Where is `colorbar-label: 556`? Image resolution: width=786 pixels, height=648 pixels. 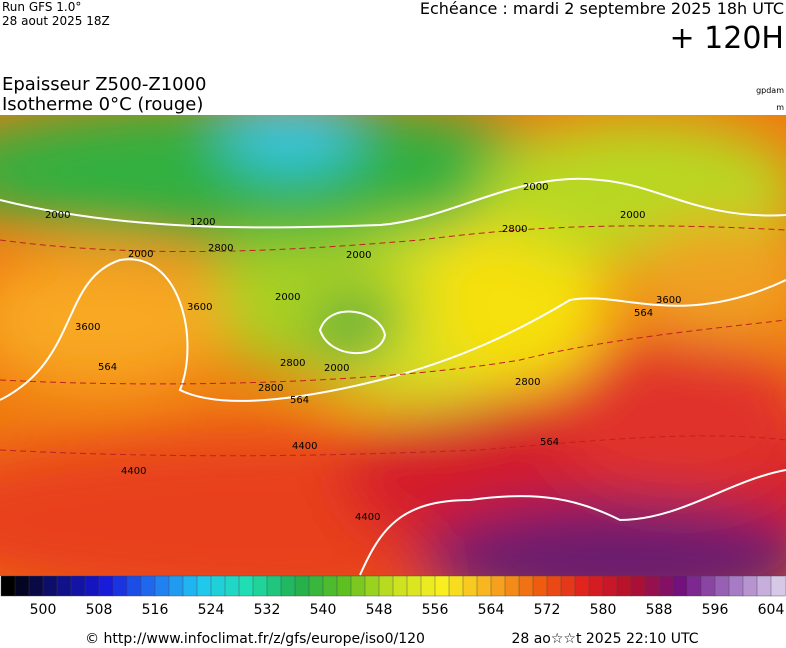
colorbar-label: 556 is located at coordinates (435, 610).